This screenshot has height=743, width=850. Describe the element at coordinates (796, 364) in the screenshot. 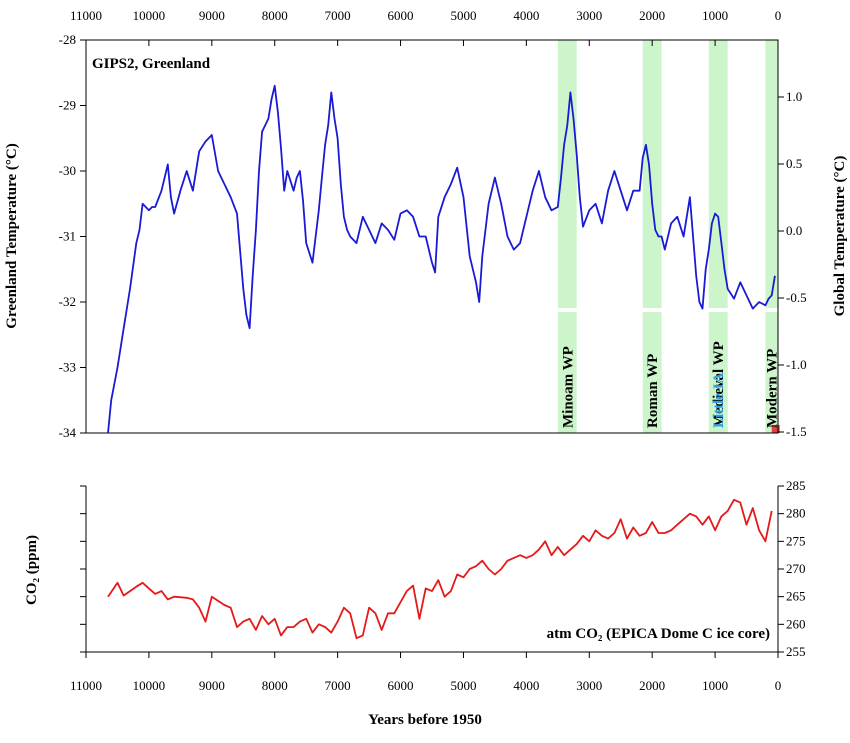

I see `right-y-tick-label: -1.0` at that location.